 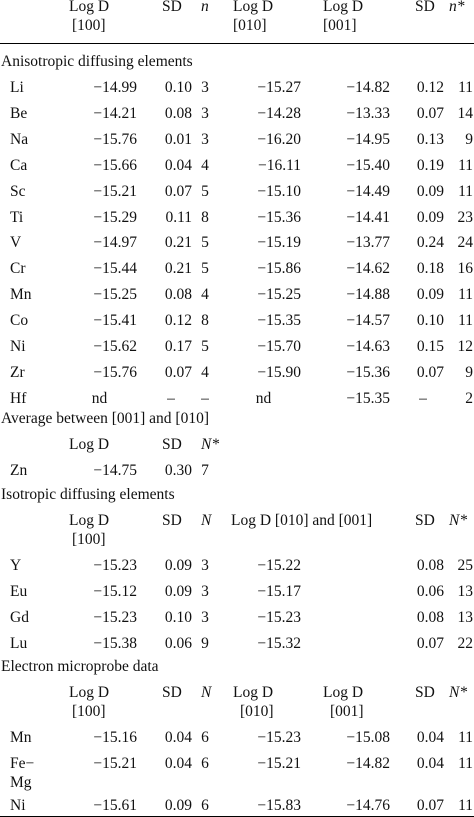 I want to click on table-cell-logd-001: −14.63, so click(x=368, y=346).